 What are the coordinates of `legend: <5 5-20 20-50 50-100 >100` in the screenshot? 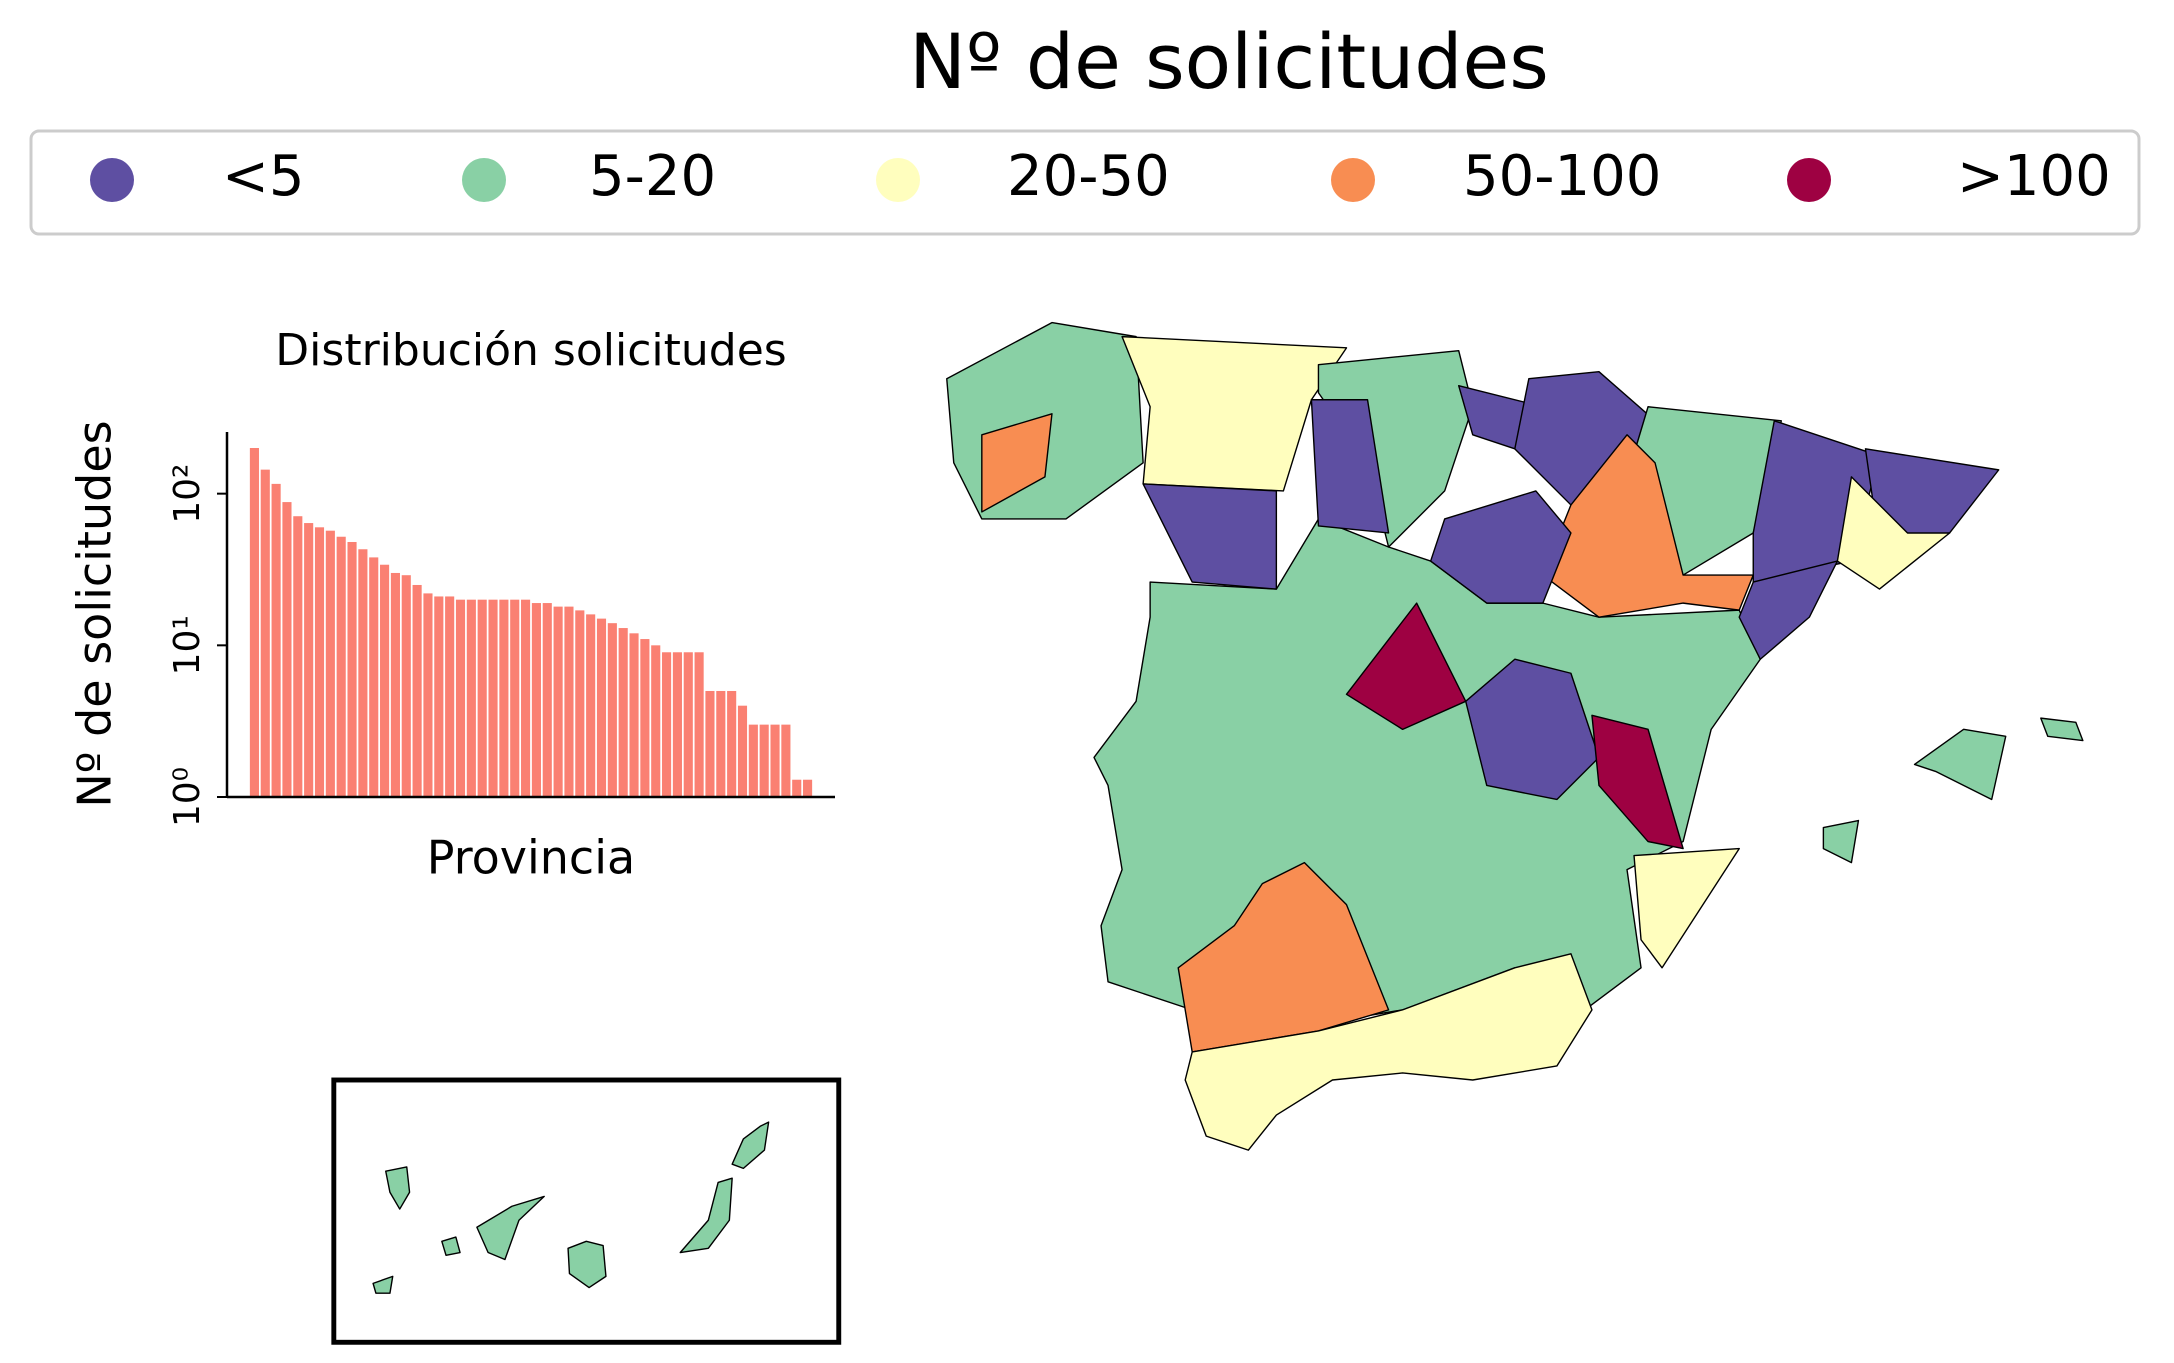 It's located at (1100, 176).